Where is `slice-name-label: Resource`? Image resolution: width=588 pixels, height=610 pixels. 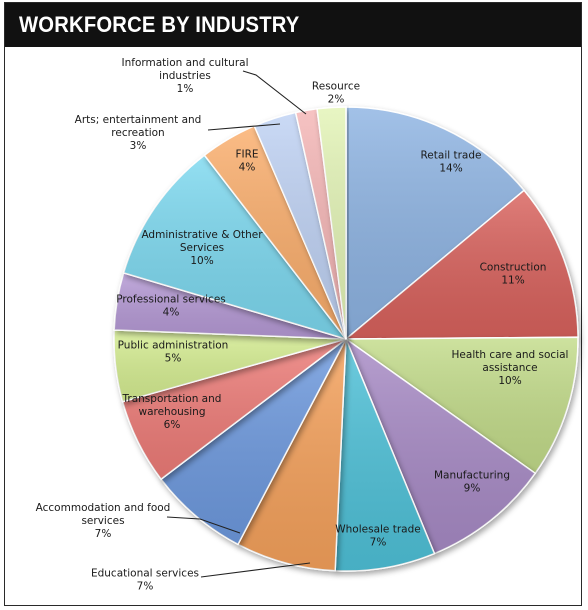 slice-name-label: Resource is located at coordinates (336, 87).